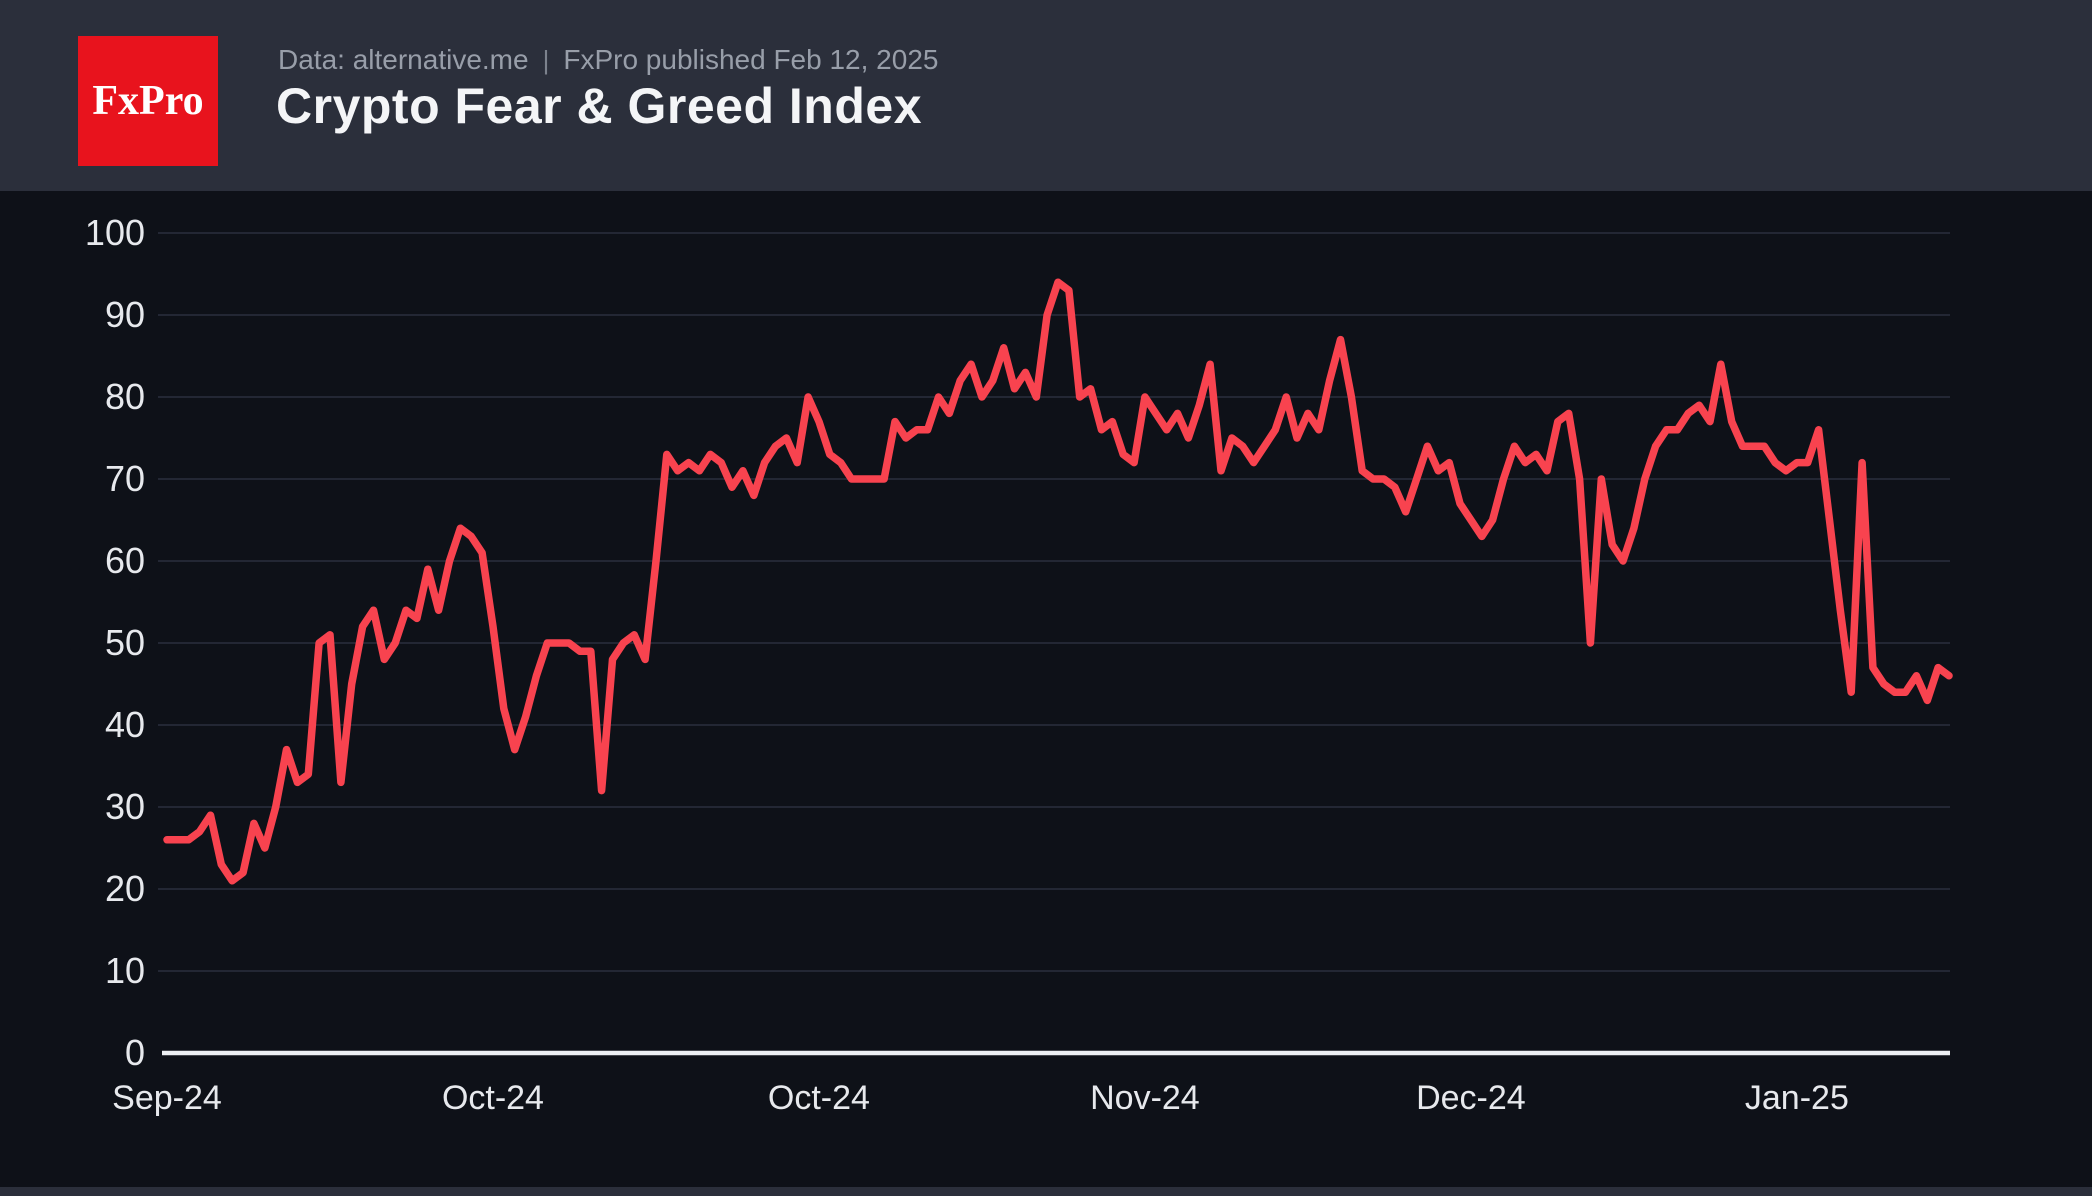  Describe the element at coordinates (167, 1098) in the screenshot. I see `x-axis-tick-label-0: Sep-24` at that location.